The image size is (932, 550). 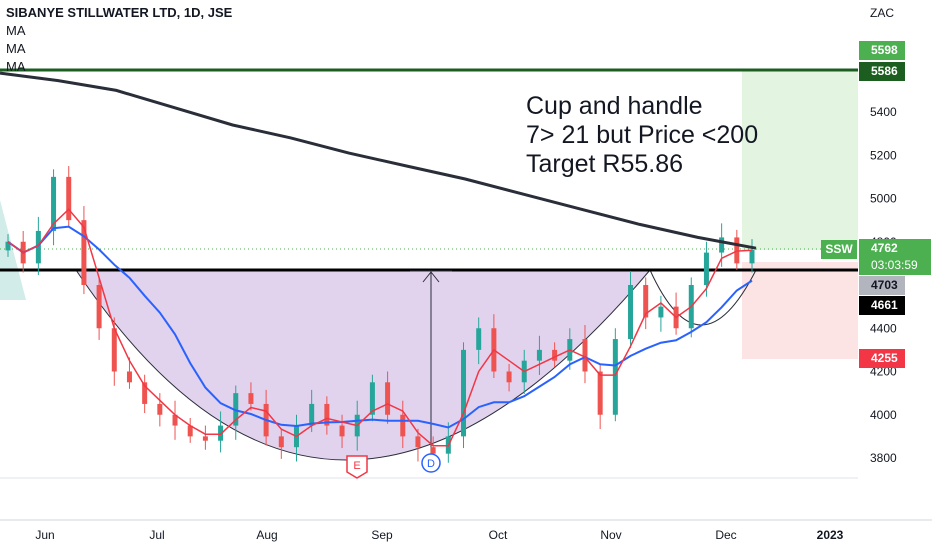 I want to click on price-tick-label: 5200, so click(x=883, y=155).